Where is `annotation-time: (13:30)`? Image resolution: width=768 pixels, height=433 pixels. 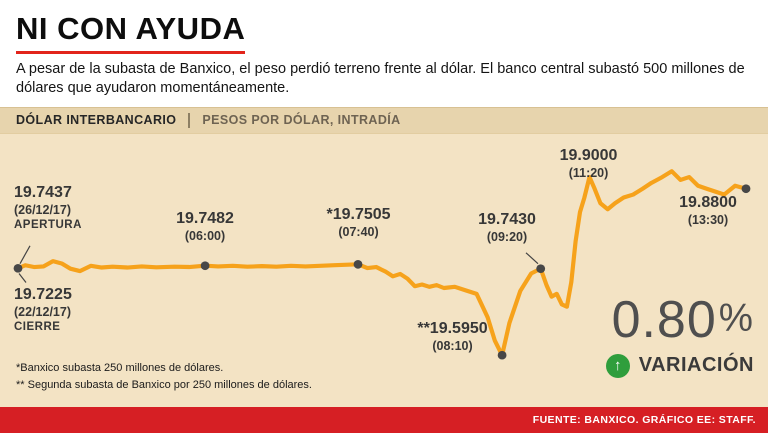
annotation-time: (13:30) is located at coordinates (708, 219).